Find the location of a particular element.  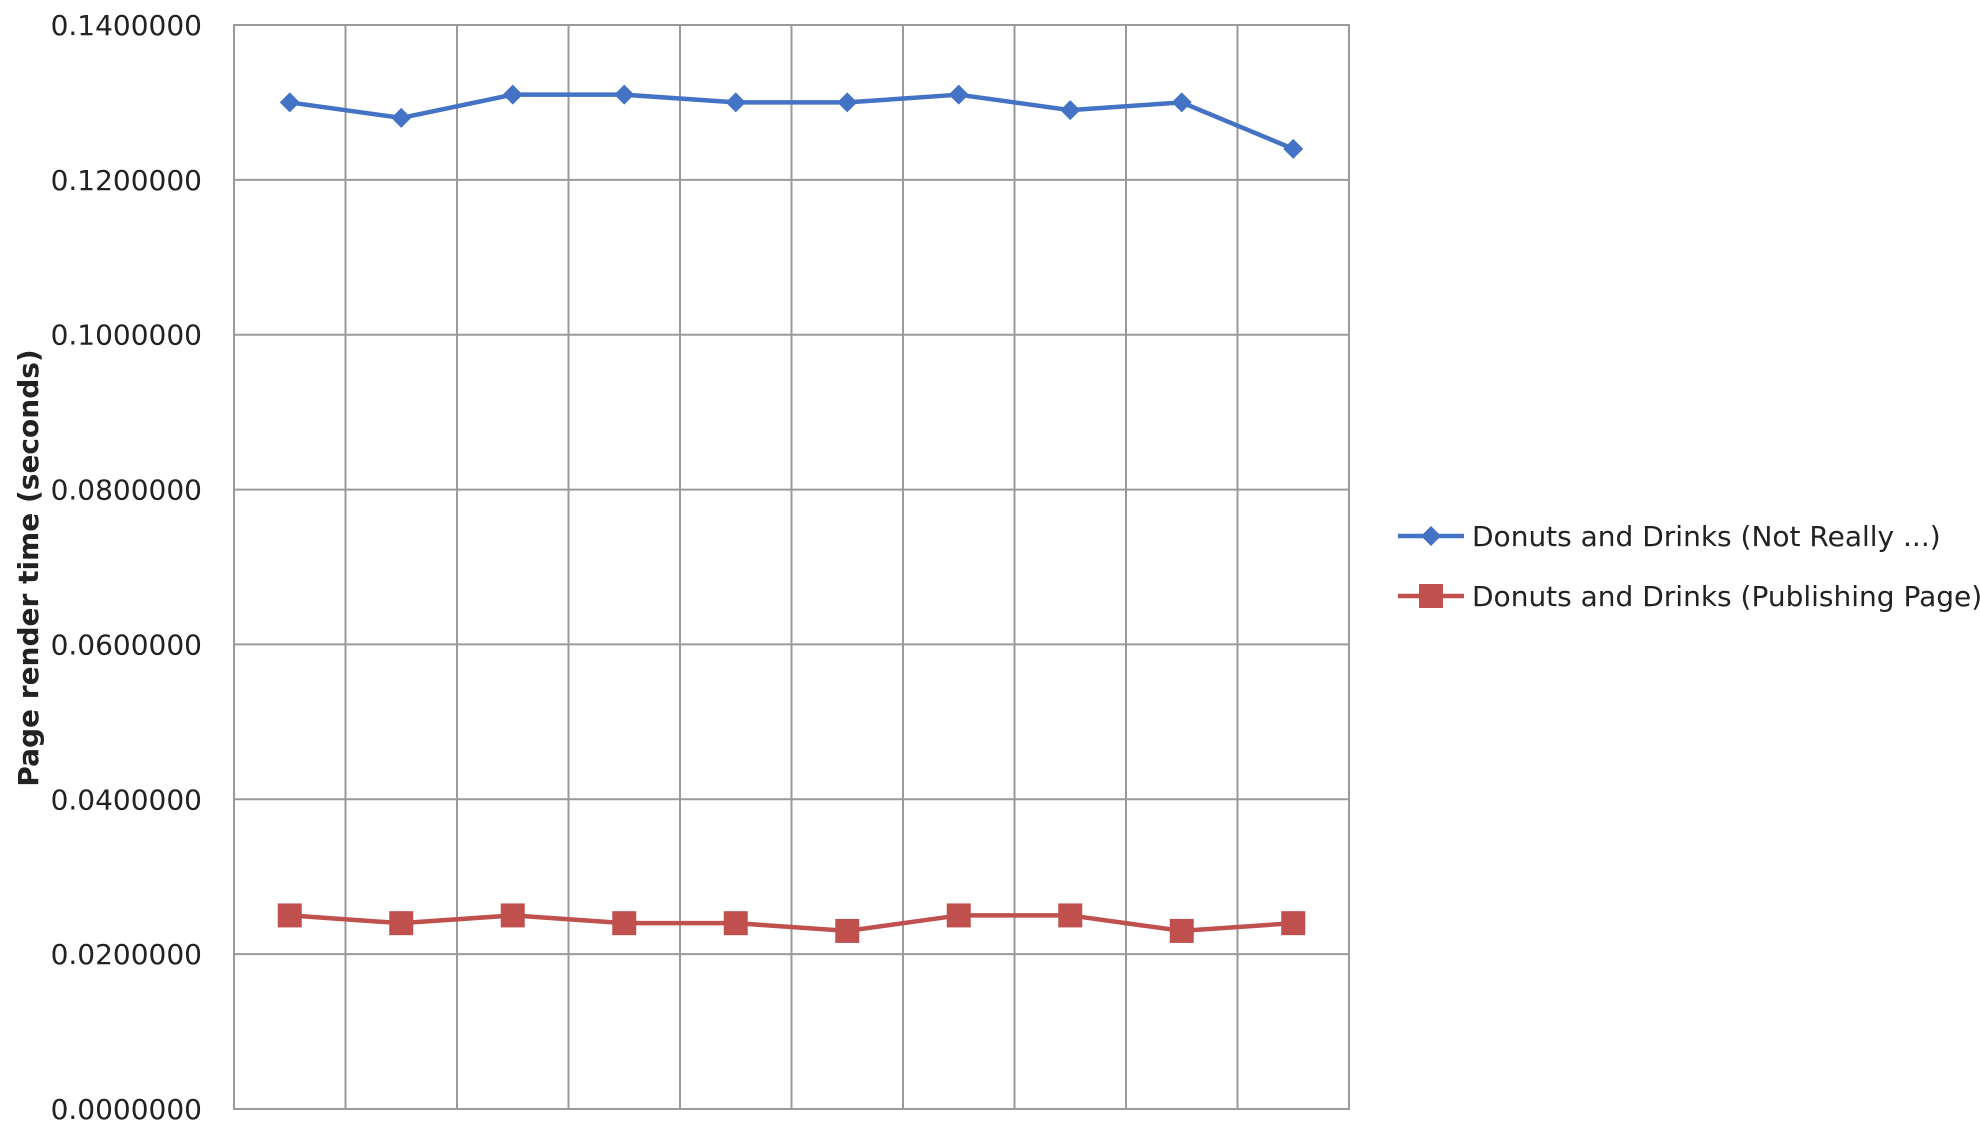

y-tick-label: 0.1000000 is located at coordinates (126, 335).